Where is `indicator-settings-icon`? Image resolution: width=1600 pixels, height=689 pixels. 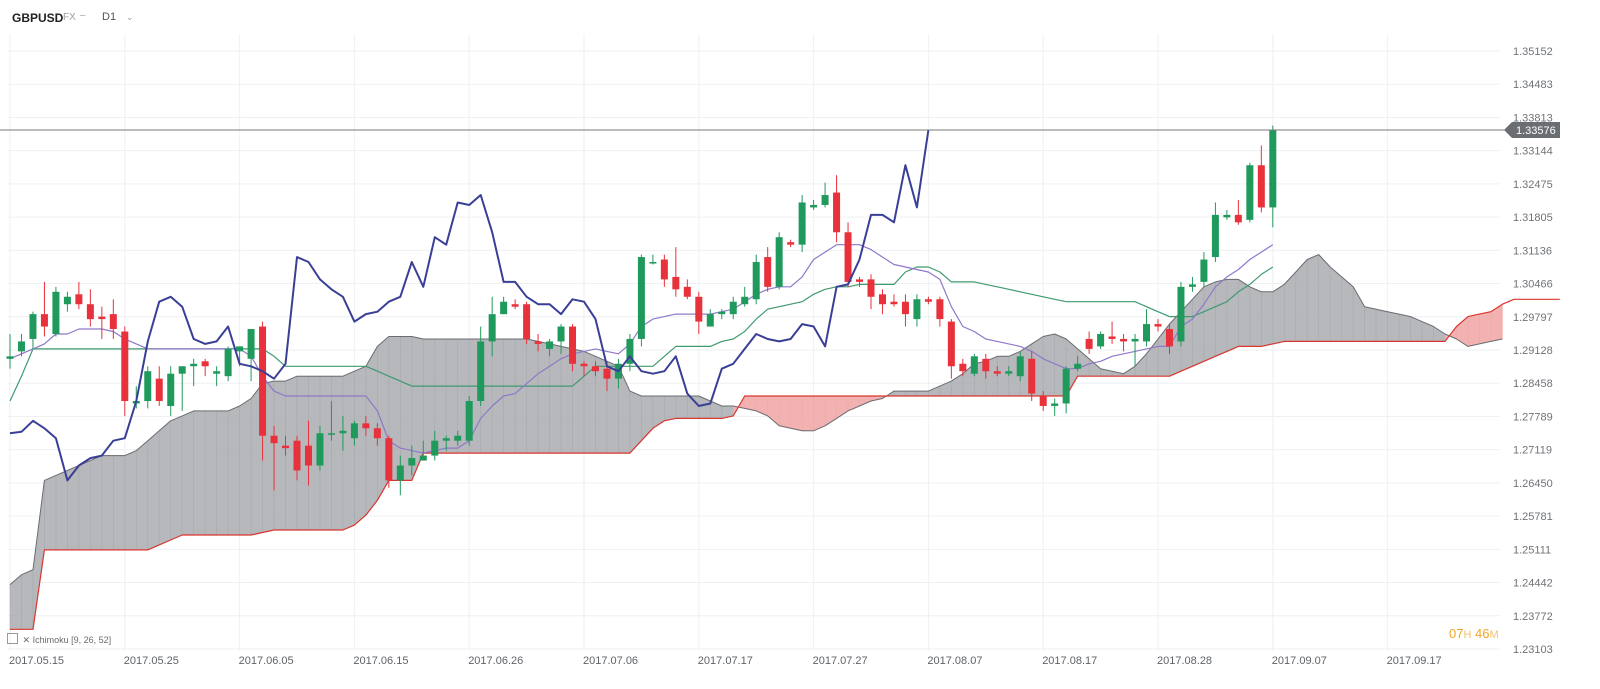 indicator-settings-icon is located at coordinates (12, 638).